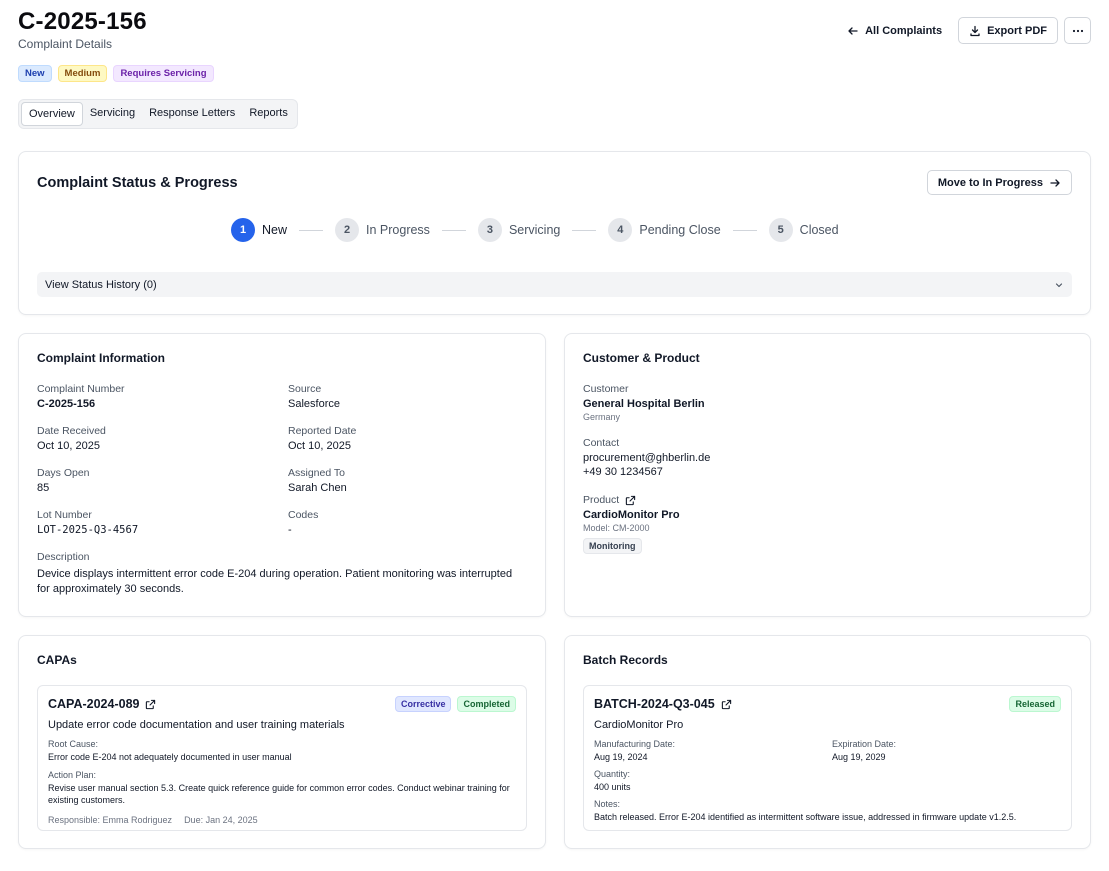 The width and height of the screenshot is (1109, 871). I want to click on contact-email: procurement@ghberlin.de, so click(647, 458).